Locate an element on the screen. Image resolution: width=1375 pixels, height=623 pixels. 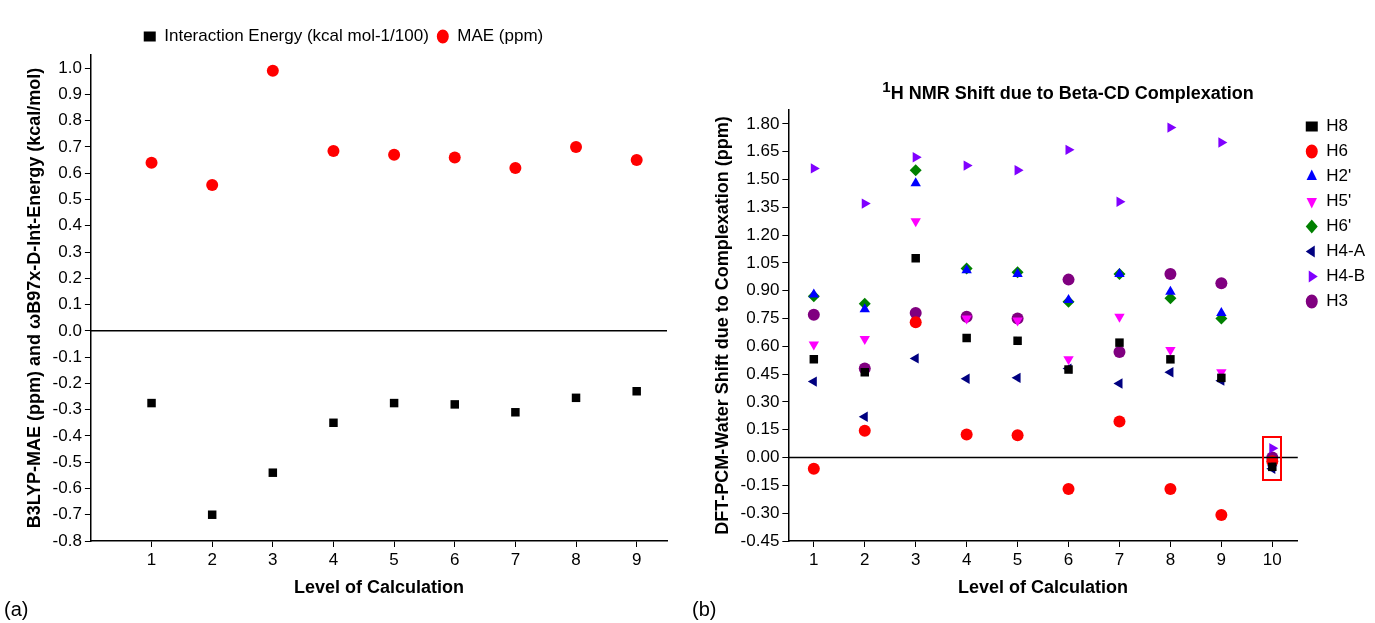
y-tick-label: -0.30 is located at coordinates (760, 512).